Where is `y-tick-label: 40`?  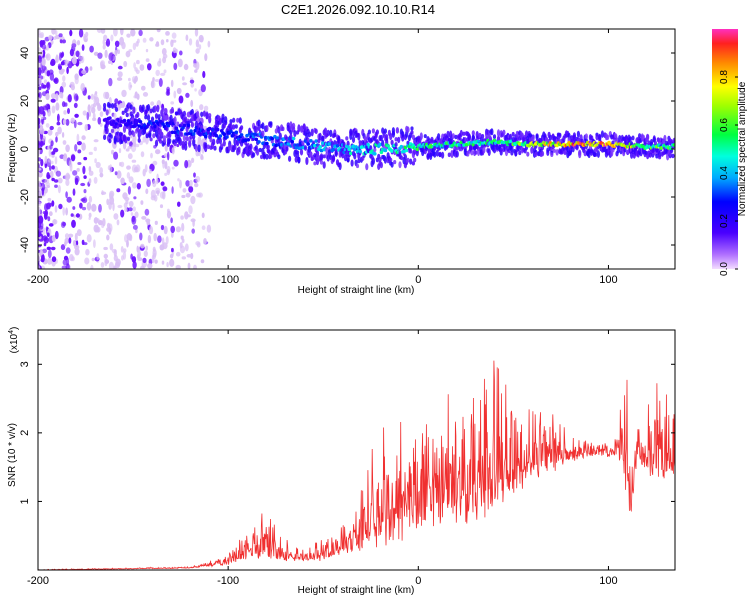
y-tick-label: 40 is located at coordinates (25, 53).